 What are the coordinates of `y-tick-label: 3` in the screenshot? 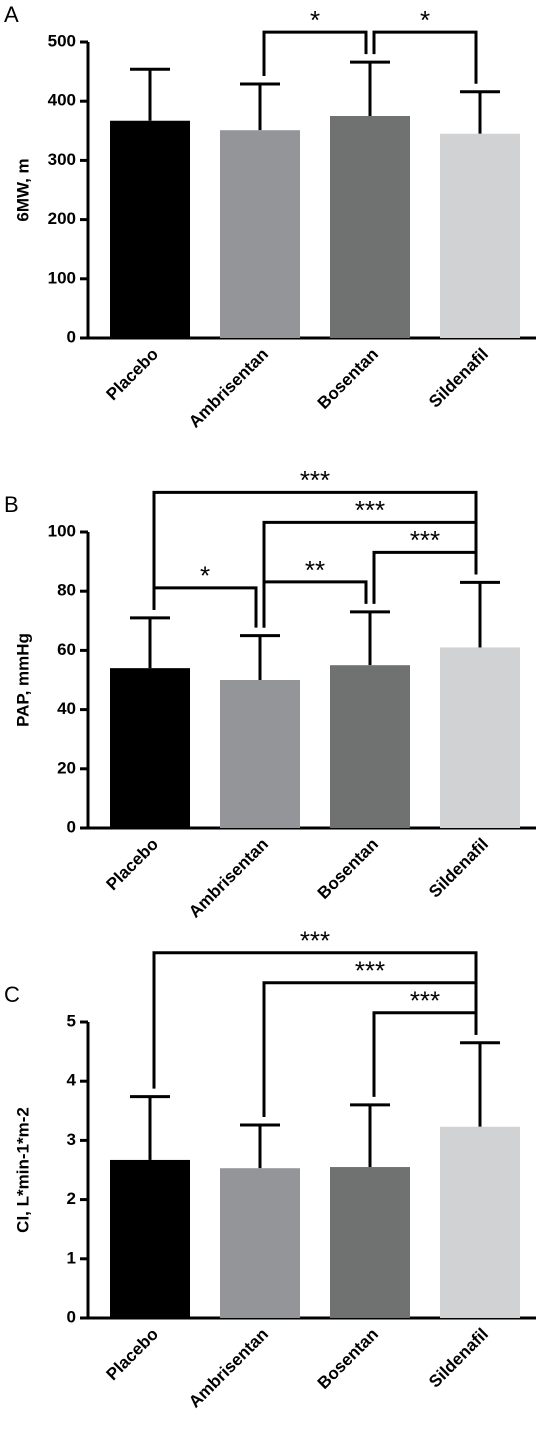 It's located at (71, 1139).